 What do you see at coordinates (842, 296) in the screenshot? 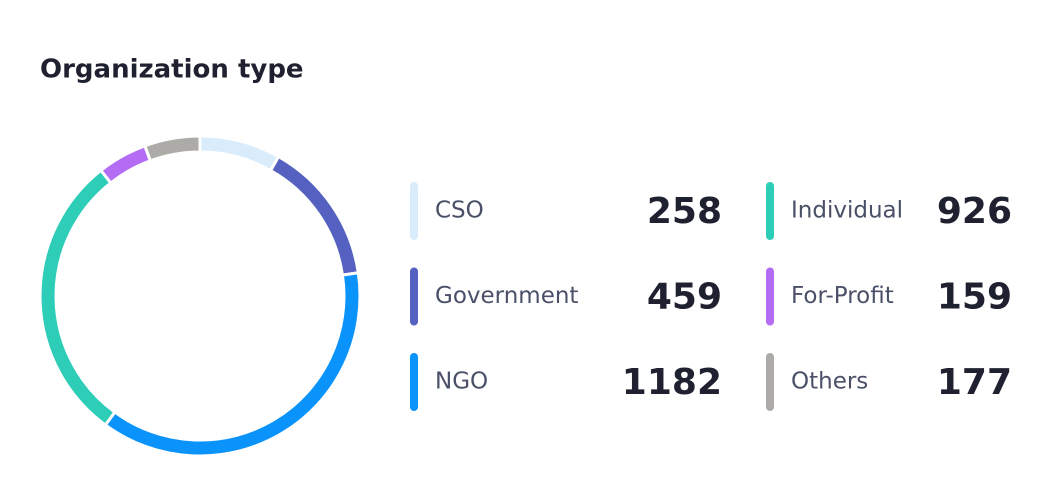
I see `legend-label: For-Profit` at bounding box center [842, 296].